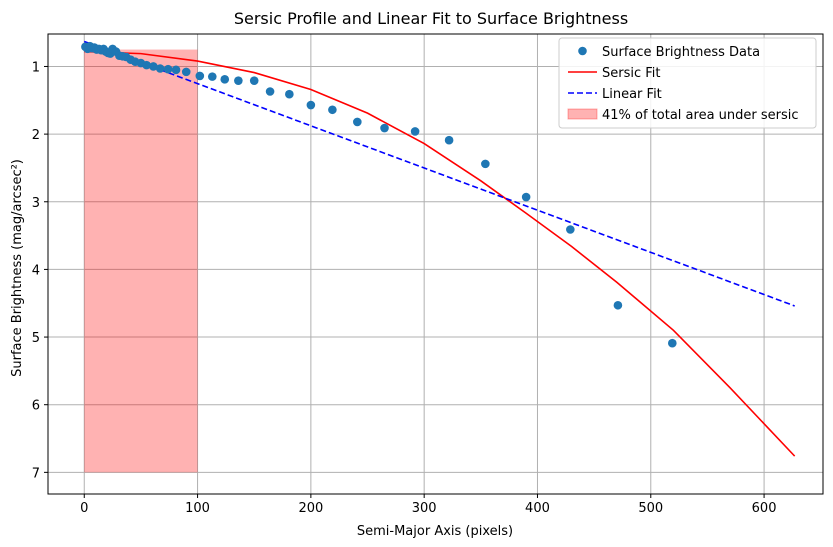  Describe the element at coordinates (582, 51) in the screenshot. I see `legend-marker-points` at that location.